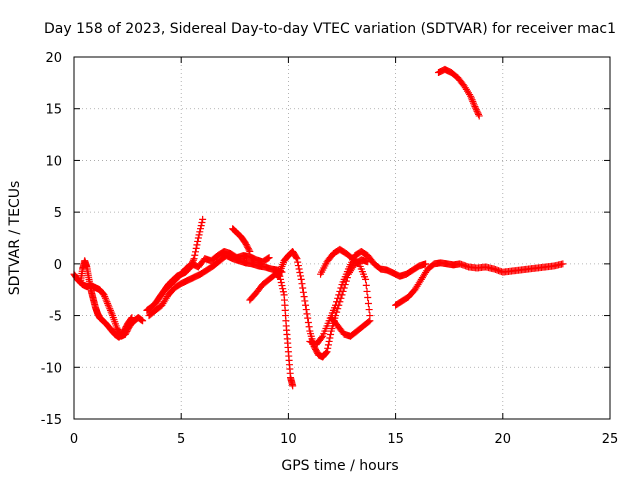 This screenshot has height=480, width=640. Describe the element at coordinates (610, 439) in the screenshot. I see `x-tick-label: 25` at that location.